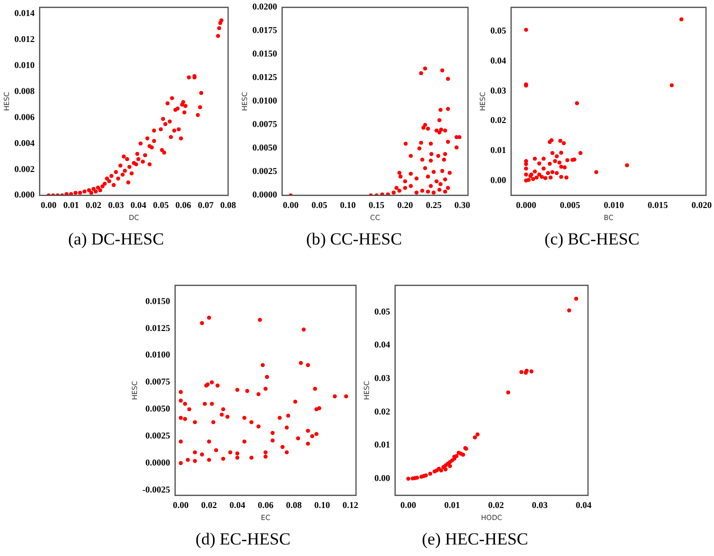  I want to click on x-tick-label: 0.000, so click(526, 205).